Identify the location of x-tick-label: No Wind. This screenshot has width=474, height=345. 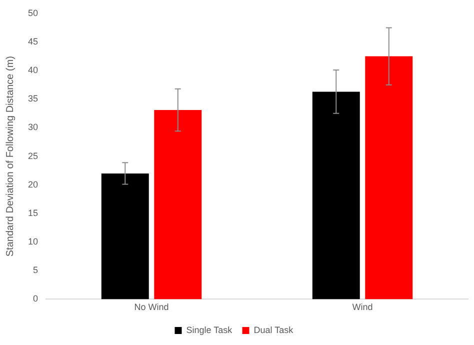
(151, 307).